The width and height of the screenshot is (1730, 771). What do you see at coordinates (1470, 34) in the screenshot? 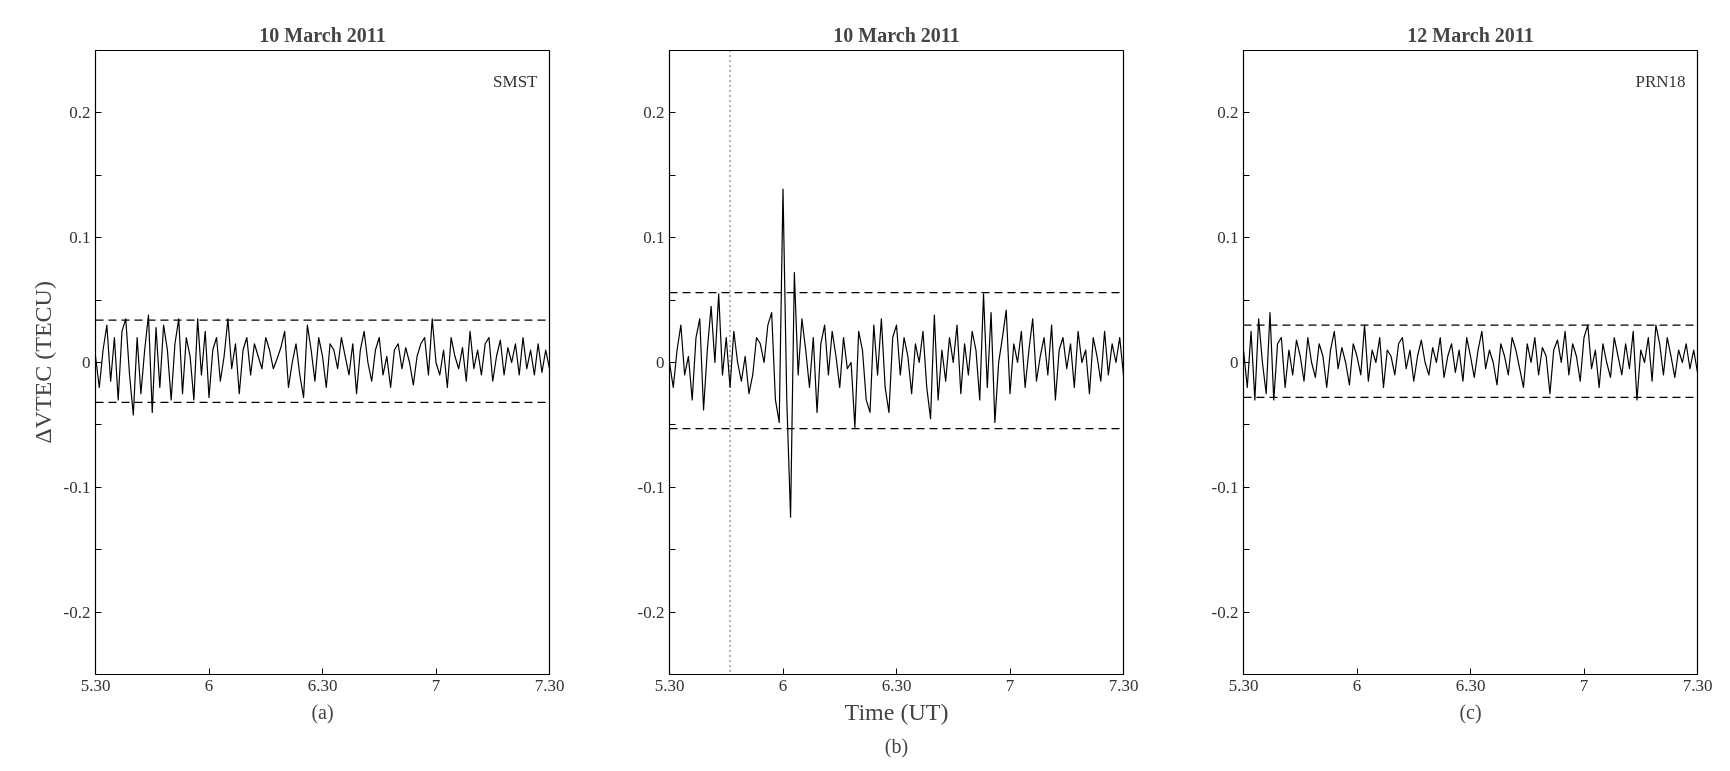
I see `chart-title: 12 March 2011` at bounding box center [1470, 34].